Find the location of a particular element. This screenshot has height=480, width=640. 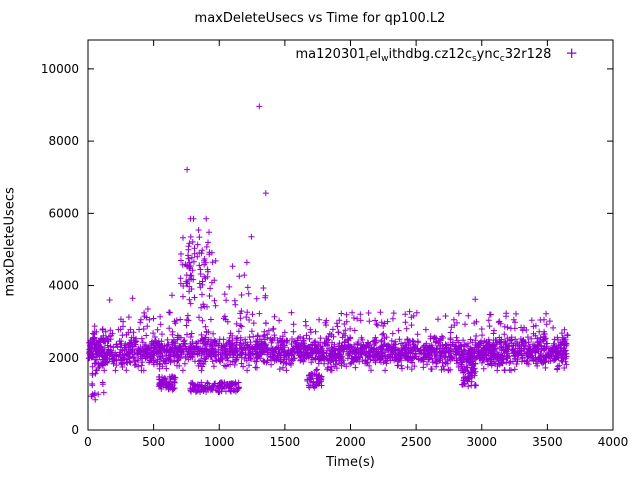

cluster-spike-cluster is located at coordinates (196, 263).